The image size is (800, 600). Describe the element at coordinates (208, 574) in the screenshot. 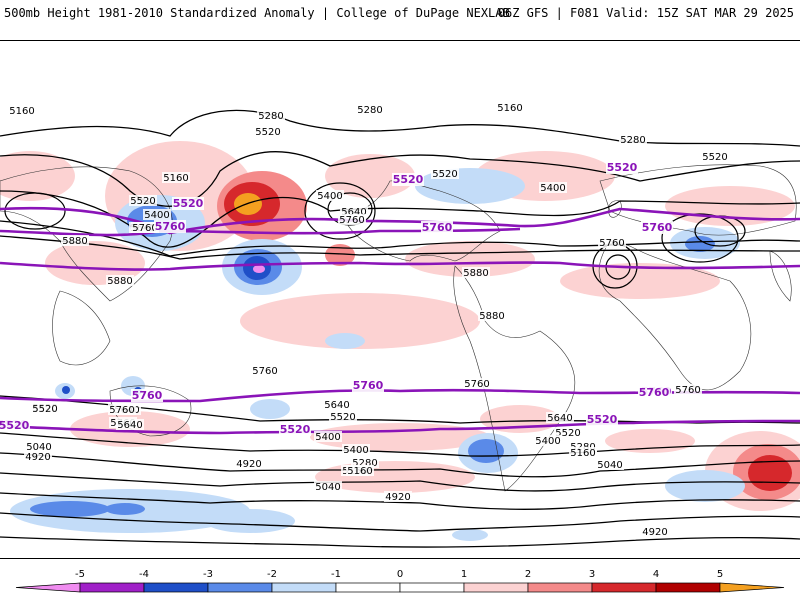

I see `colorbar-tick-label: -3` at that location.